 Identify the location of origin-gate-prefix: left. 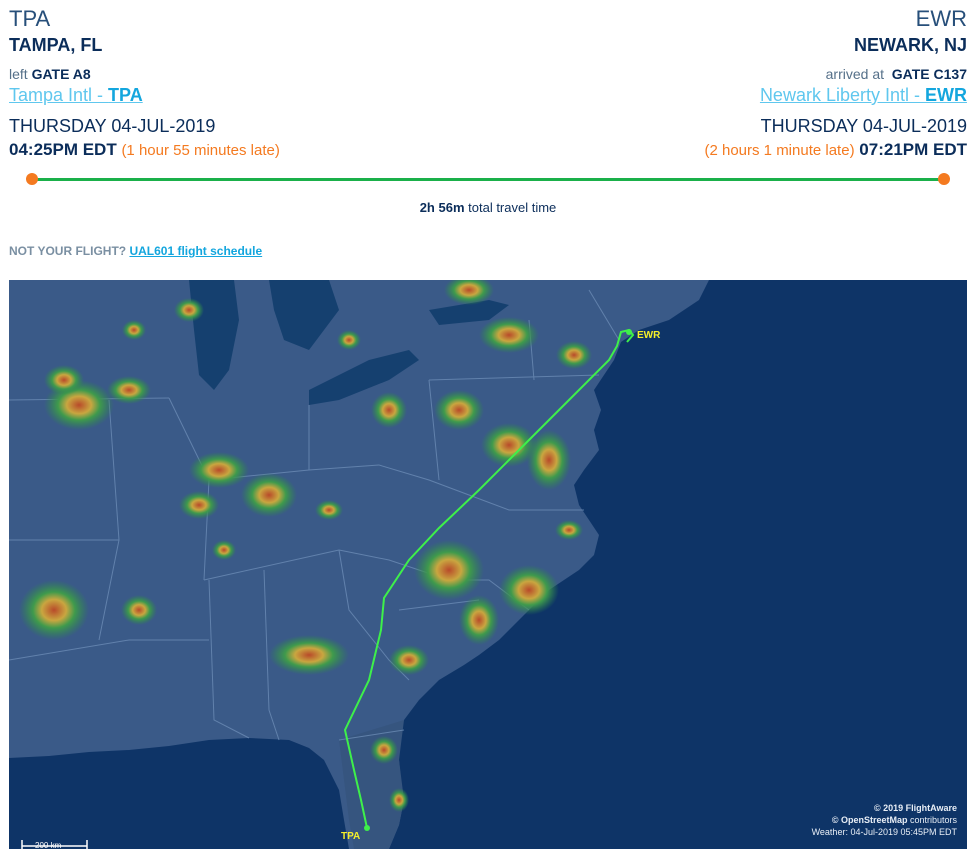
(18, 74).